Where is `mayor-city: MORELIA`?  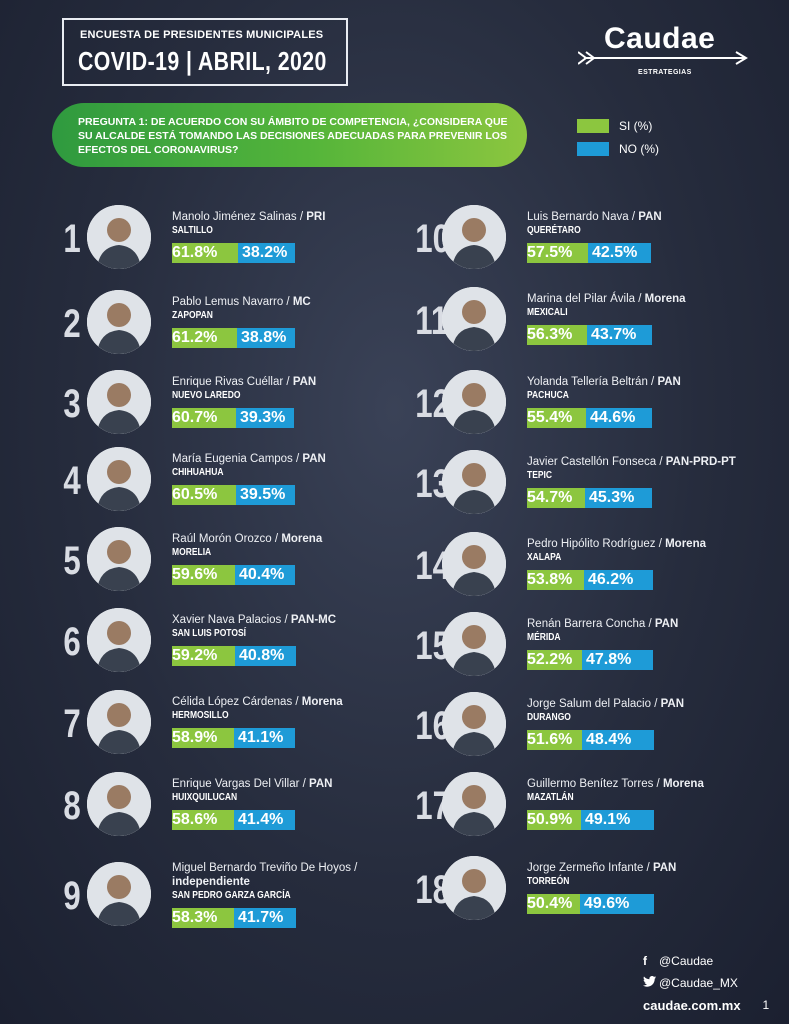 mayor-city: MORELIA is located at coordinates (192, 552).